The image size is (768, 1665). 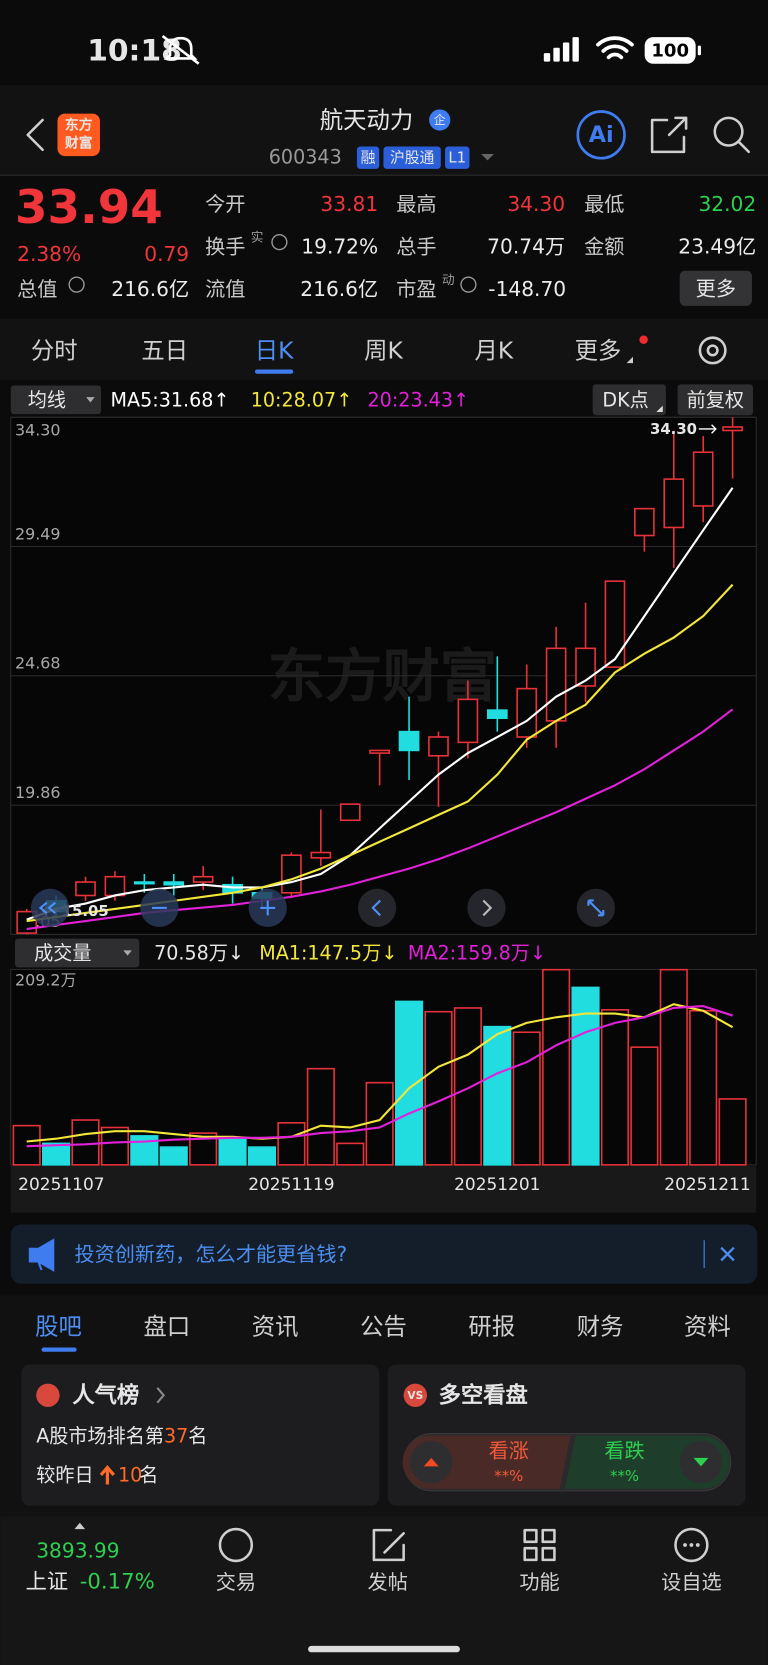 I want to click on volume-menu, so click(x=77, y=953).